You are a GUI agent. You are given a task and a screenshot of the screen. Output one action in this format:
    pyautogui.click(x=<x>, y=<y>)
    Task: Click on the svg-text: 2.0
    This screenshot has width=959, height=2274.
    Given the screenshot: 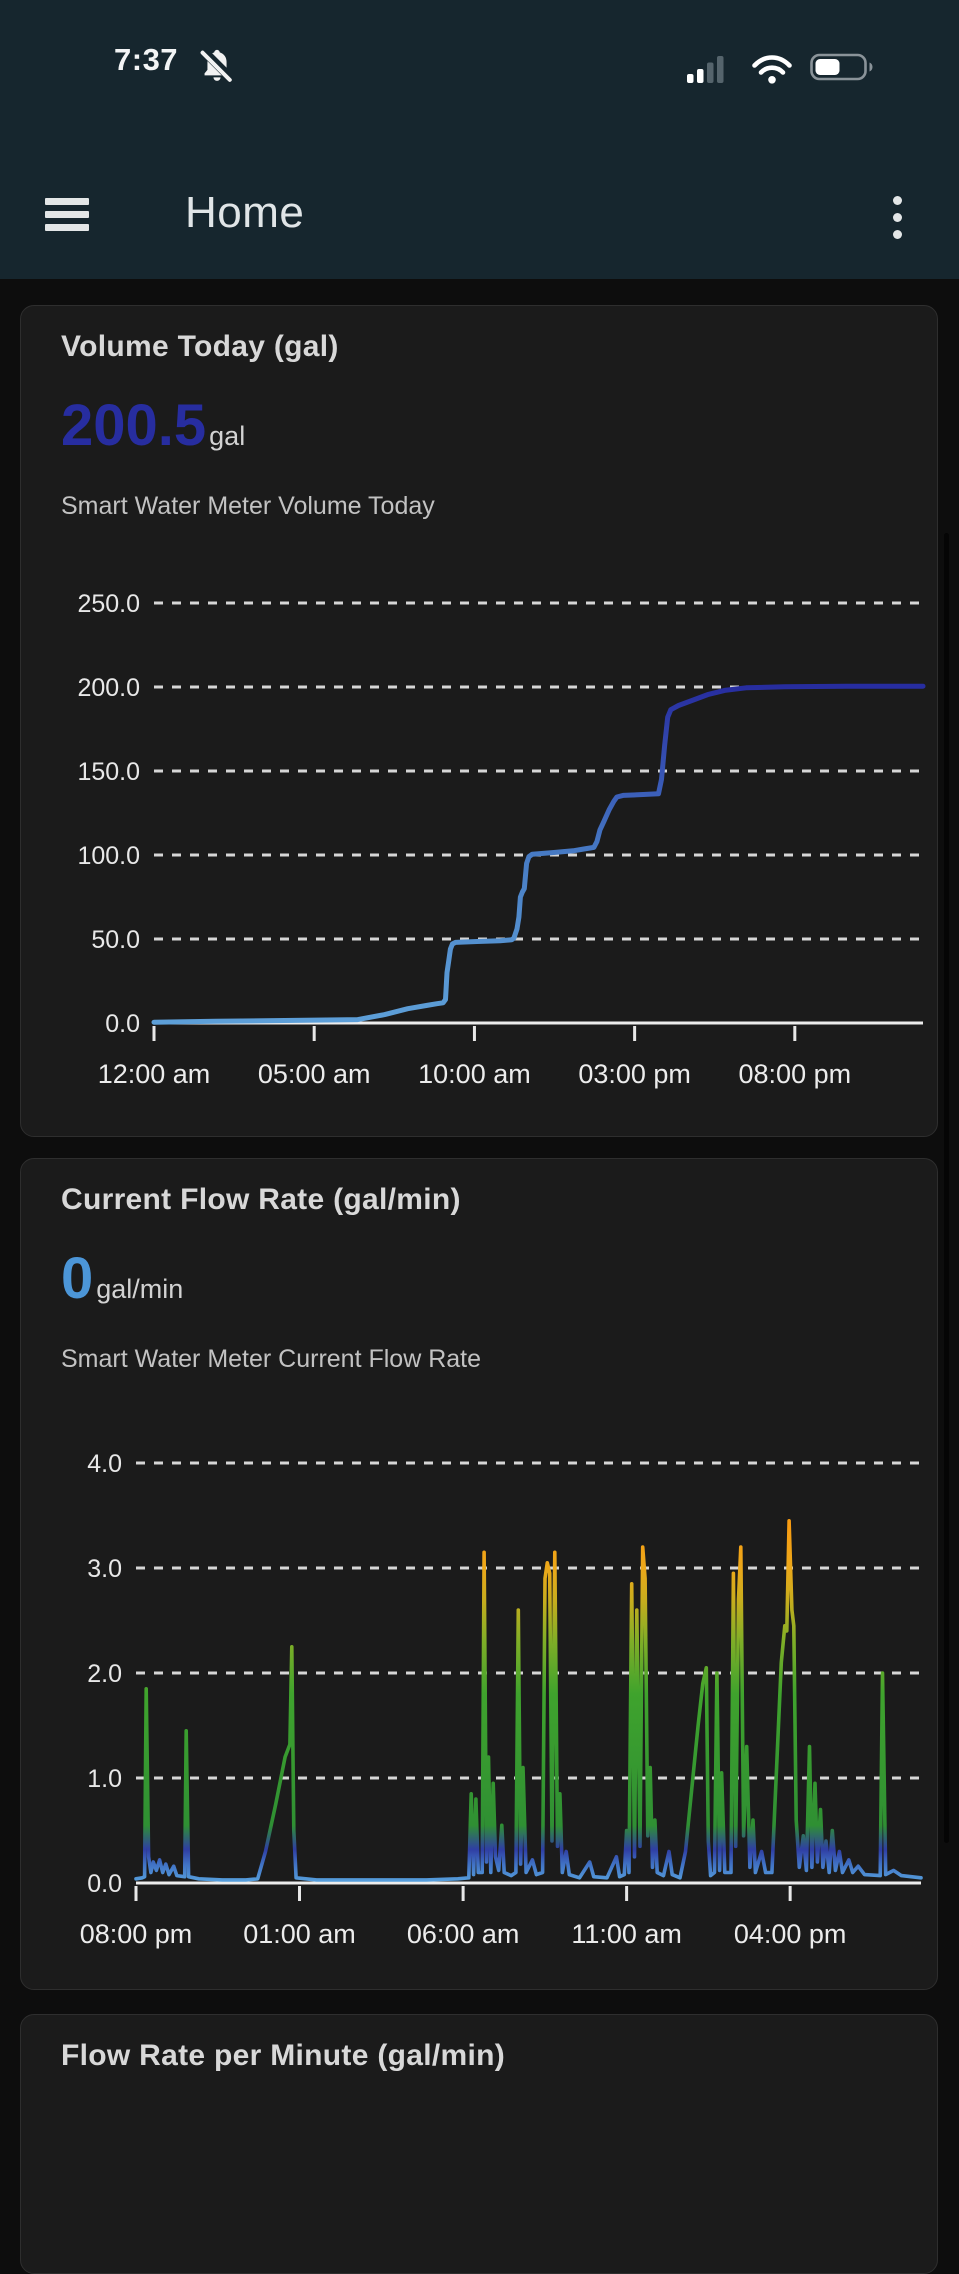 What is the action you would take?
    pyautogui.click(x=104, y=1674)
    